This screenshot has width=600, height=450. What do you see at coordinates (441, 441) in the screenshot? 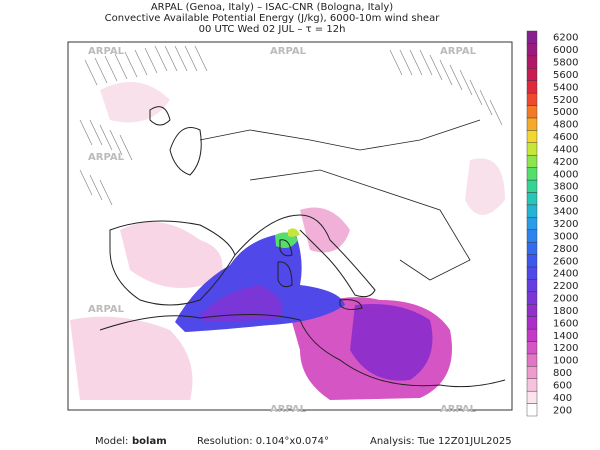
I see `footer-analysis: Analysis: Tue 12Z01JUL2025` at bounding box center [441, 441].